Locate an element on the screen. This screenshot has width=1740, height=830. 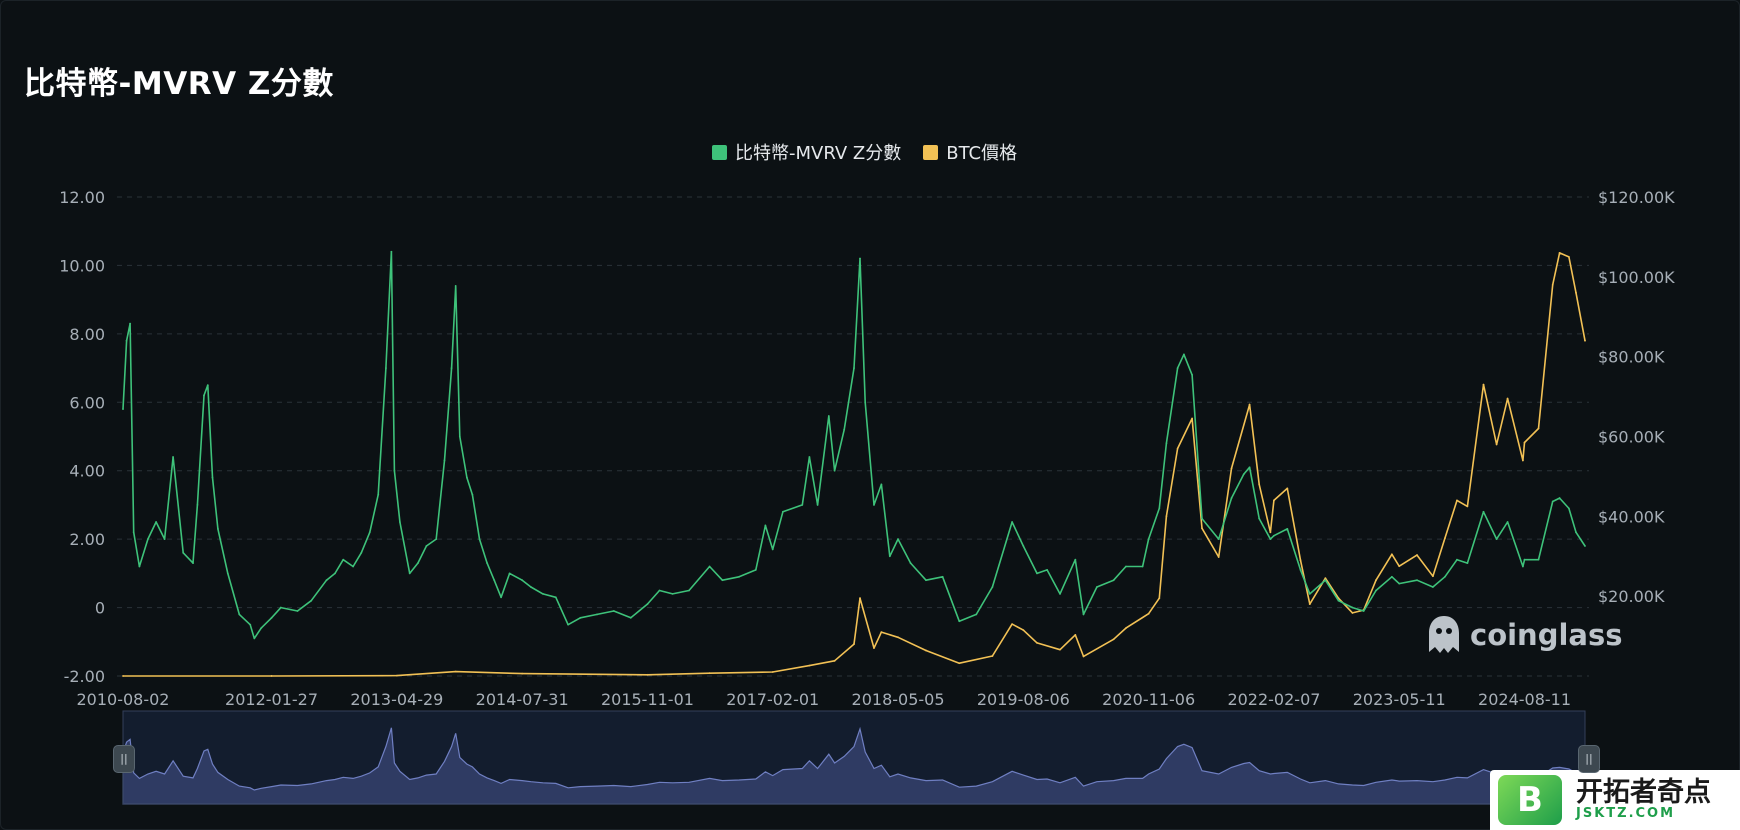
legend-item-price: BTC價格 is located at coordinates (970, 152).